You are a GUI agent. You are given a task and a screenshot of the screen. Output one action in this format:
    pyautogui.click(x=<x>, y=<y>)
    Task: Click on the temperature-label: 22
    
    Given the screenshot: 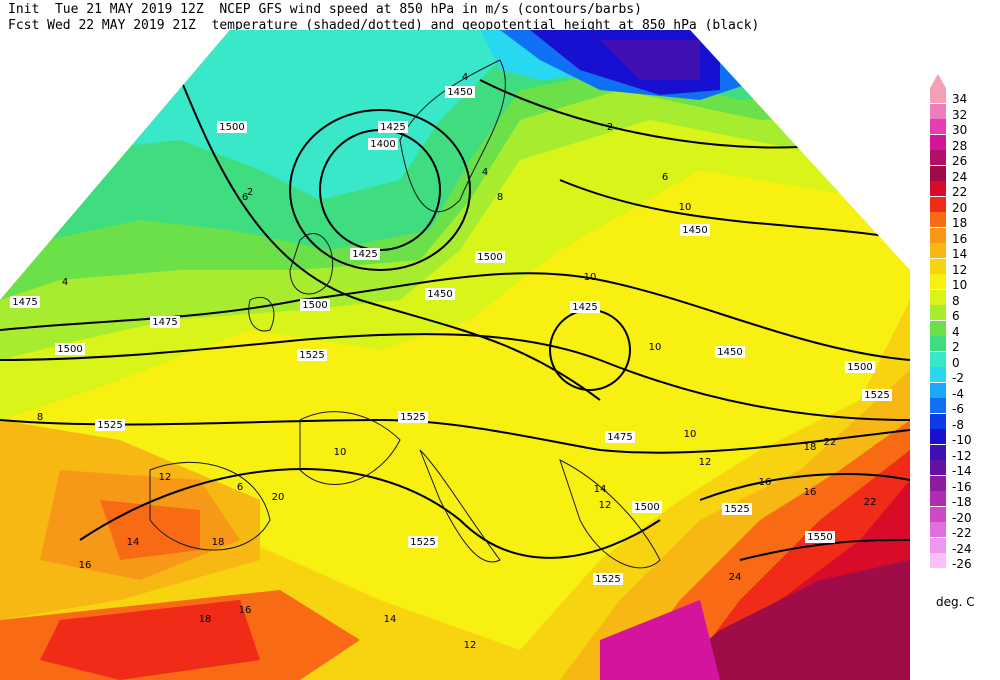 What is the action you would take?
    pyautogui.click(x=870, y=502)
    